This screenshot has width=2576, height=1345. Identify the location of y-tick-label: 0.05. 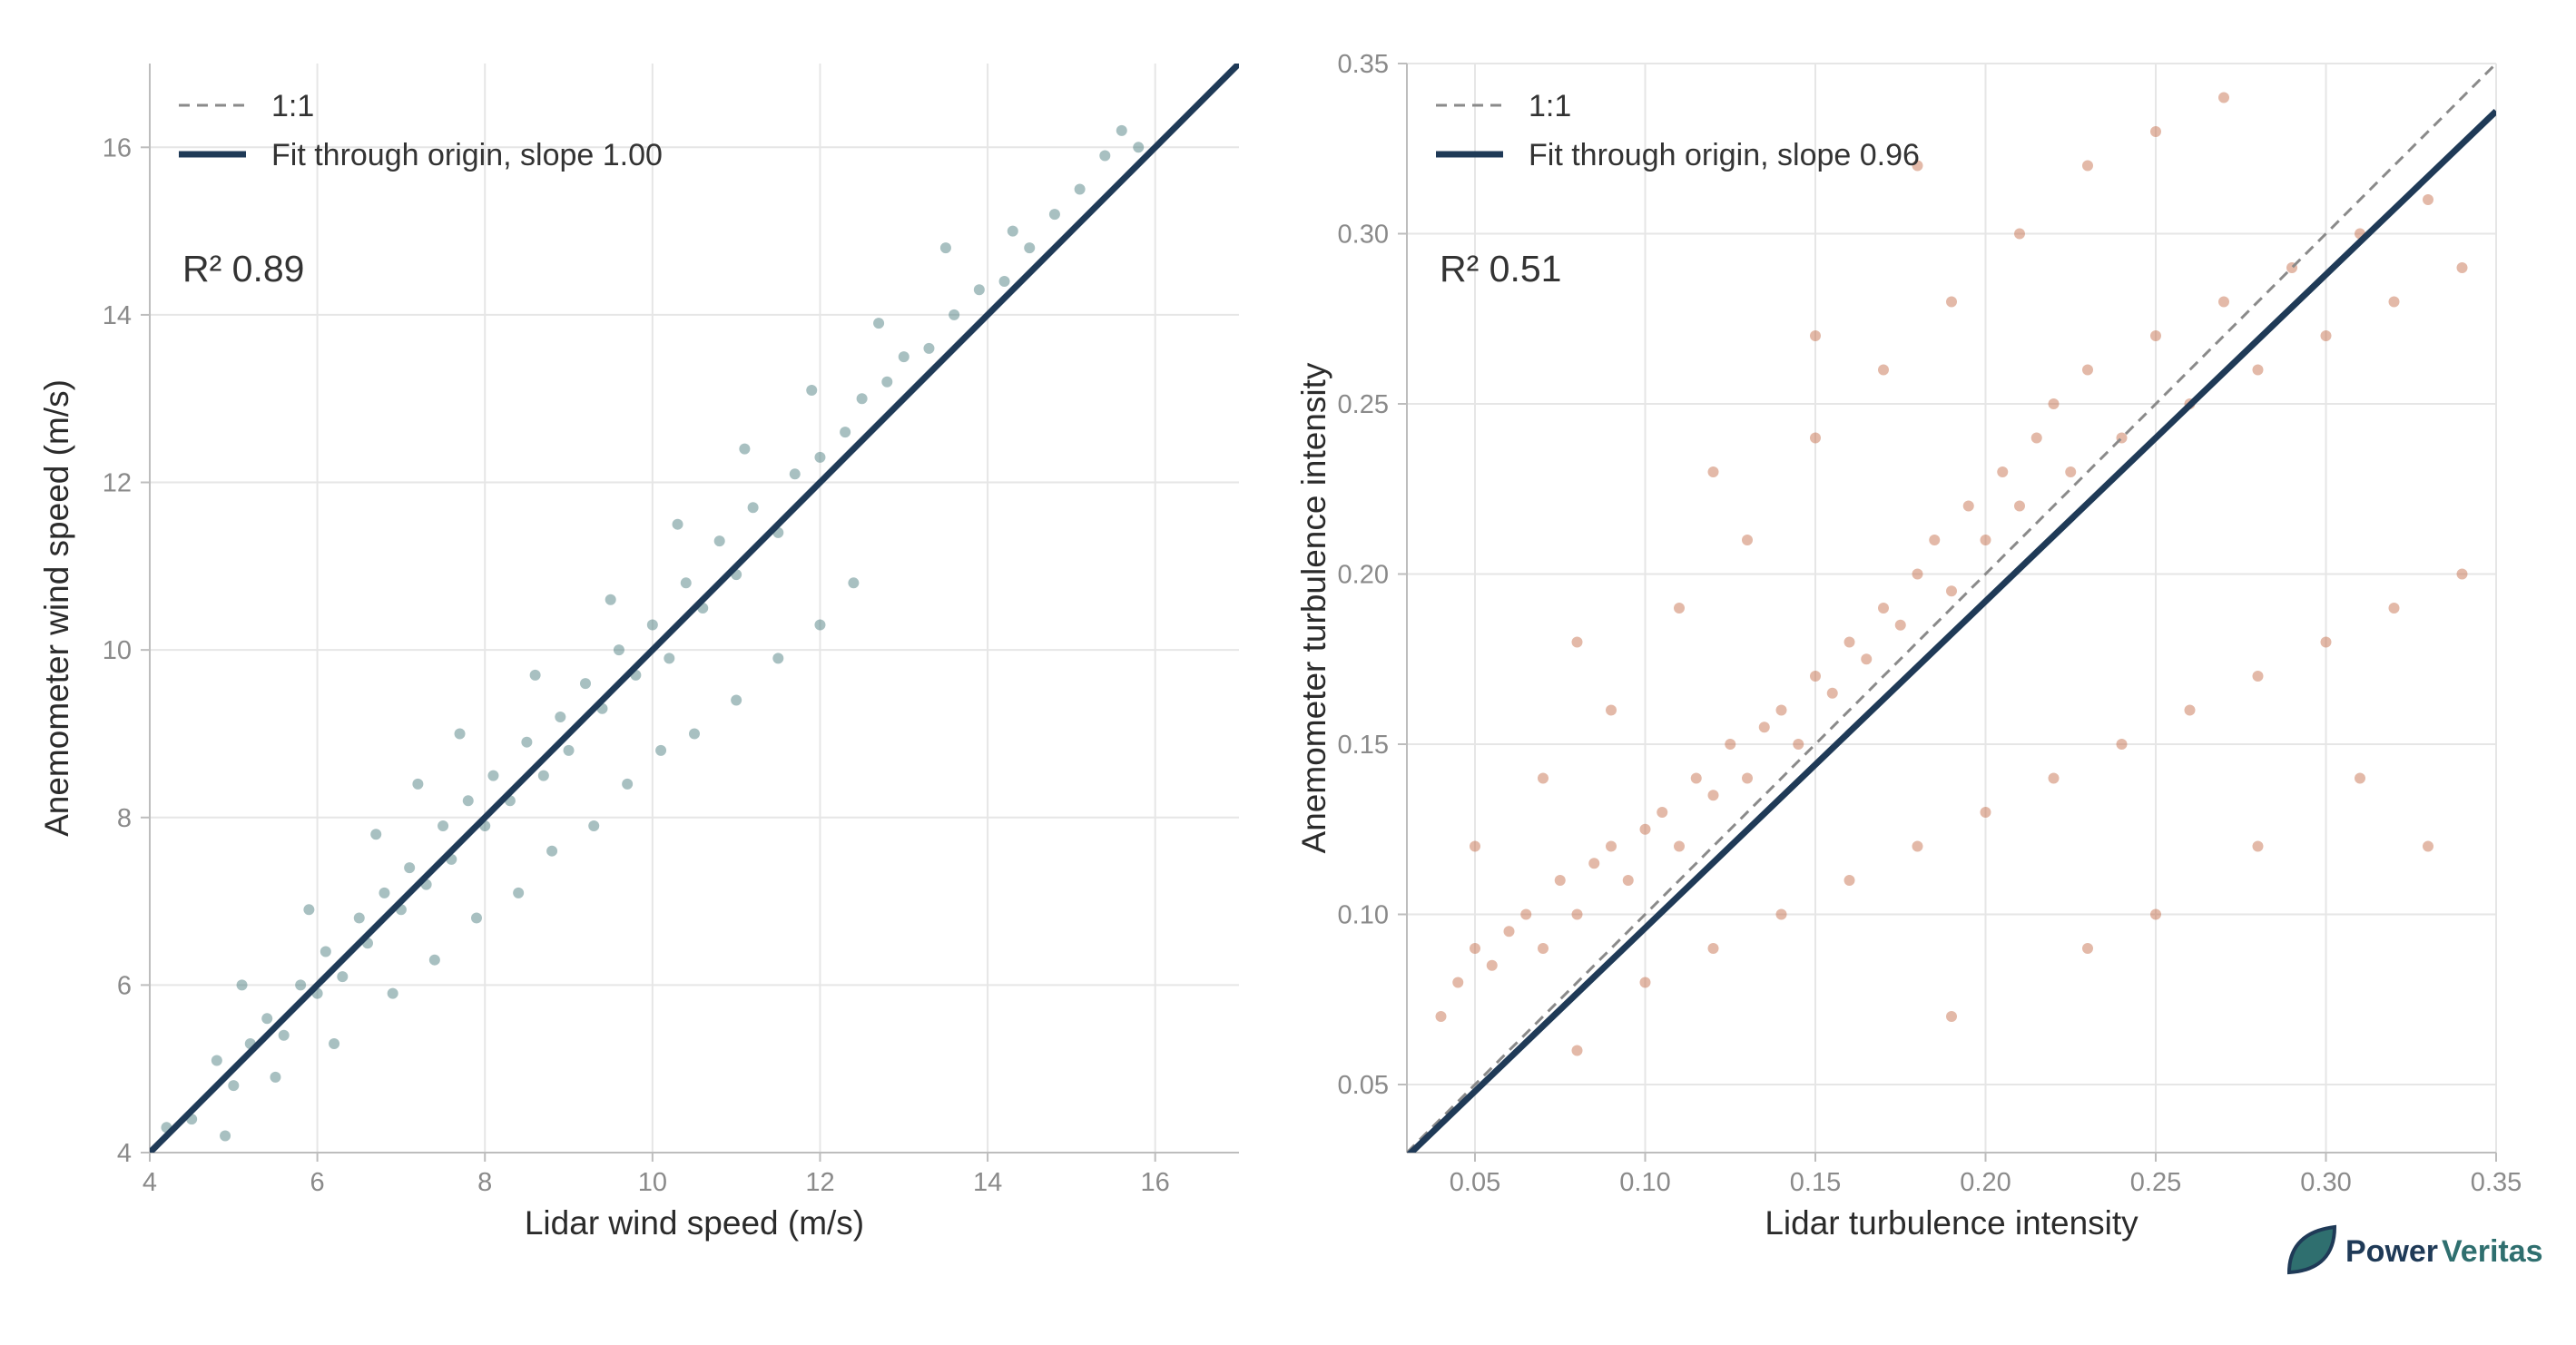
(1363, 1085).